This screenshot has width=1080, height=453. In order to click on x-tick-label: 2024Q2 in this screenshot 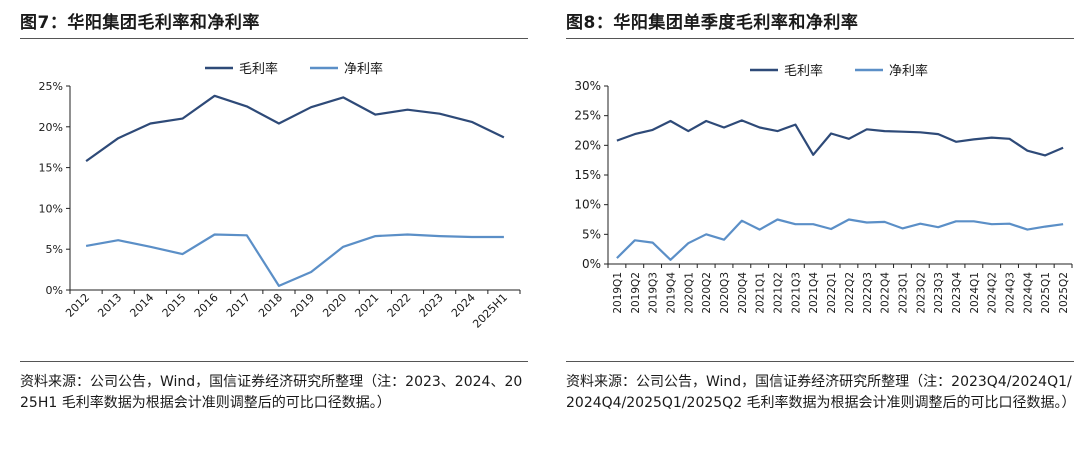, I will do `click(993, 293)`.